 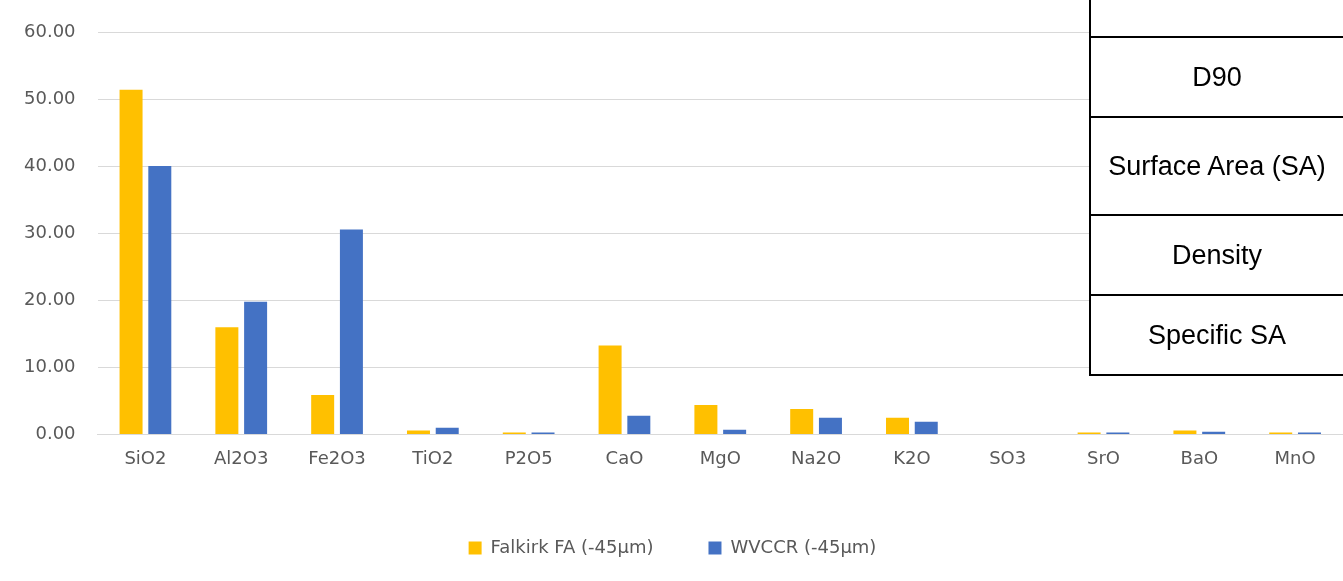 I want to click on y-tick-label: 40.00, so click(x=50, y=165).